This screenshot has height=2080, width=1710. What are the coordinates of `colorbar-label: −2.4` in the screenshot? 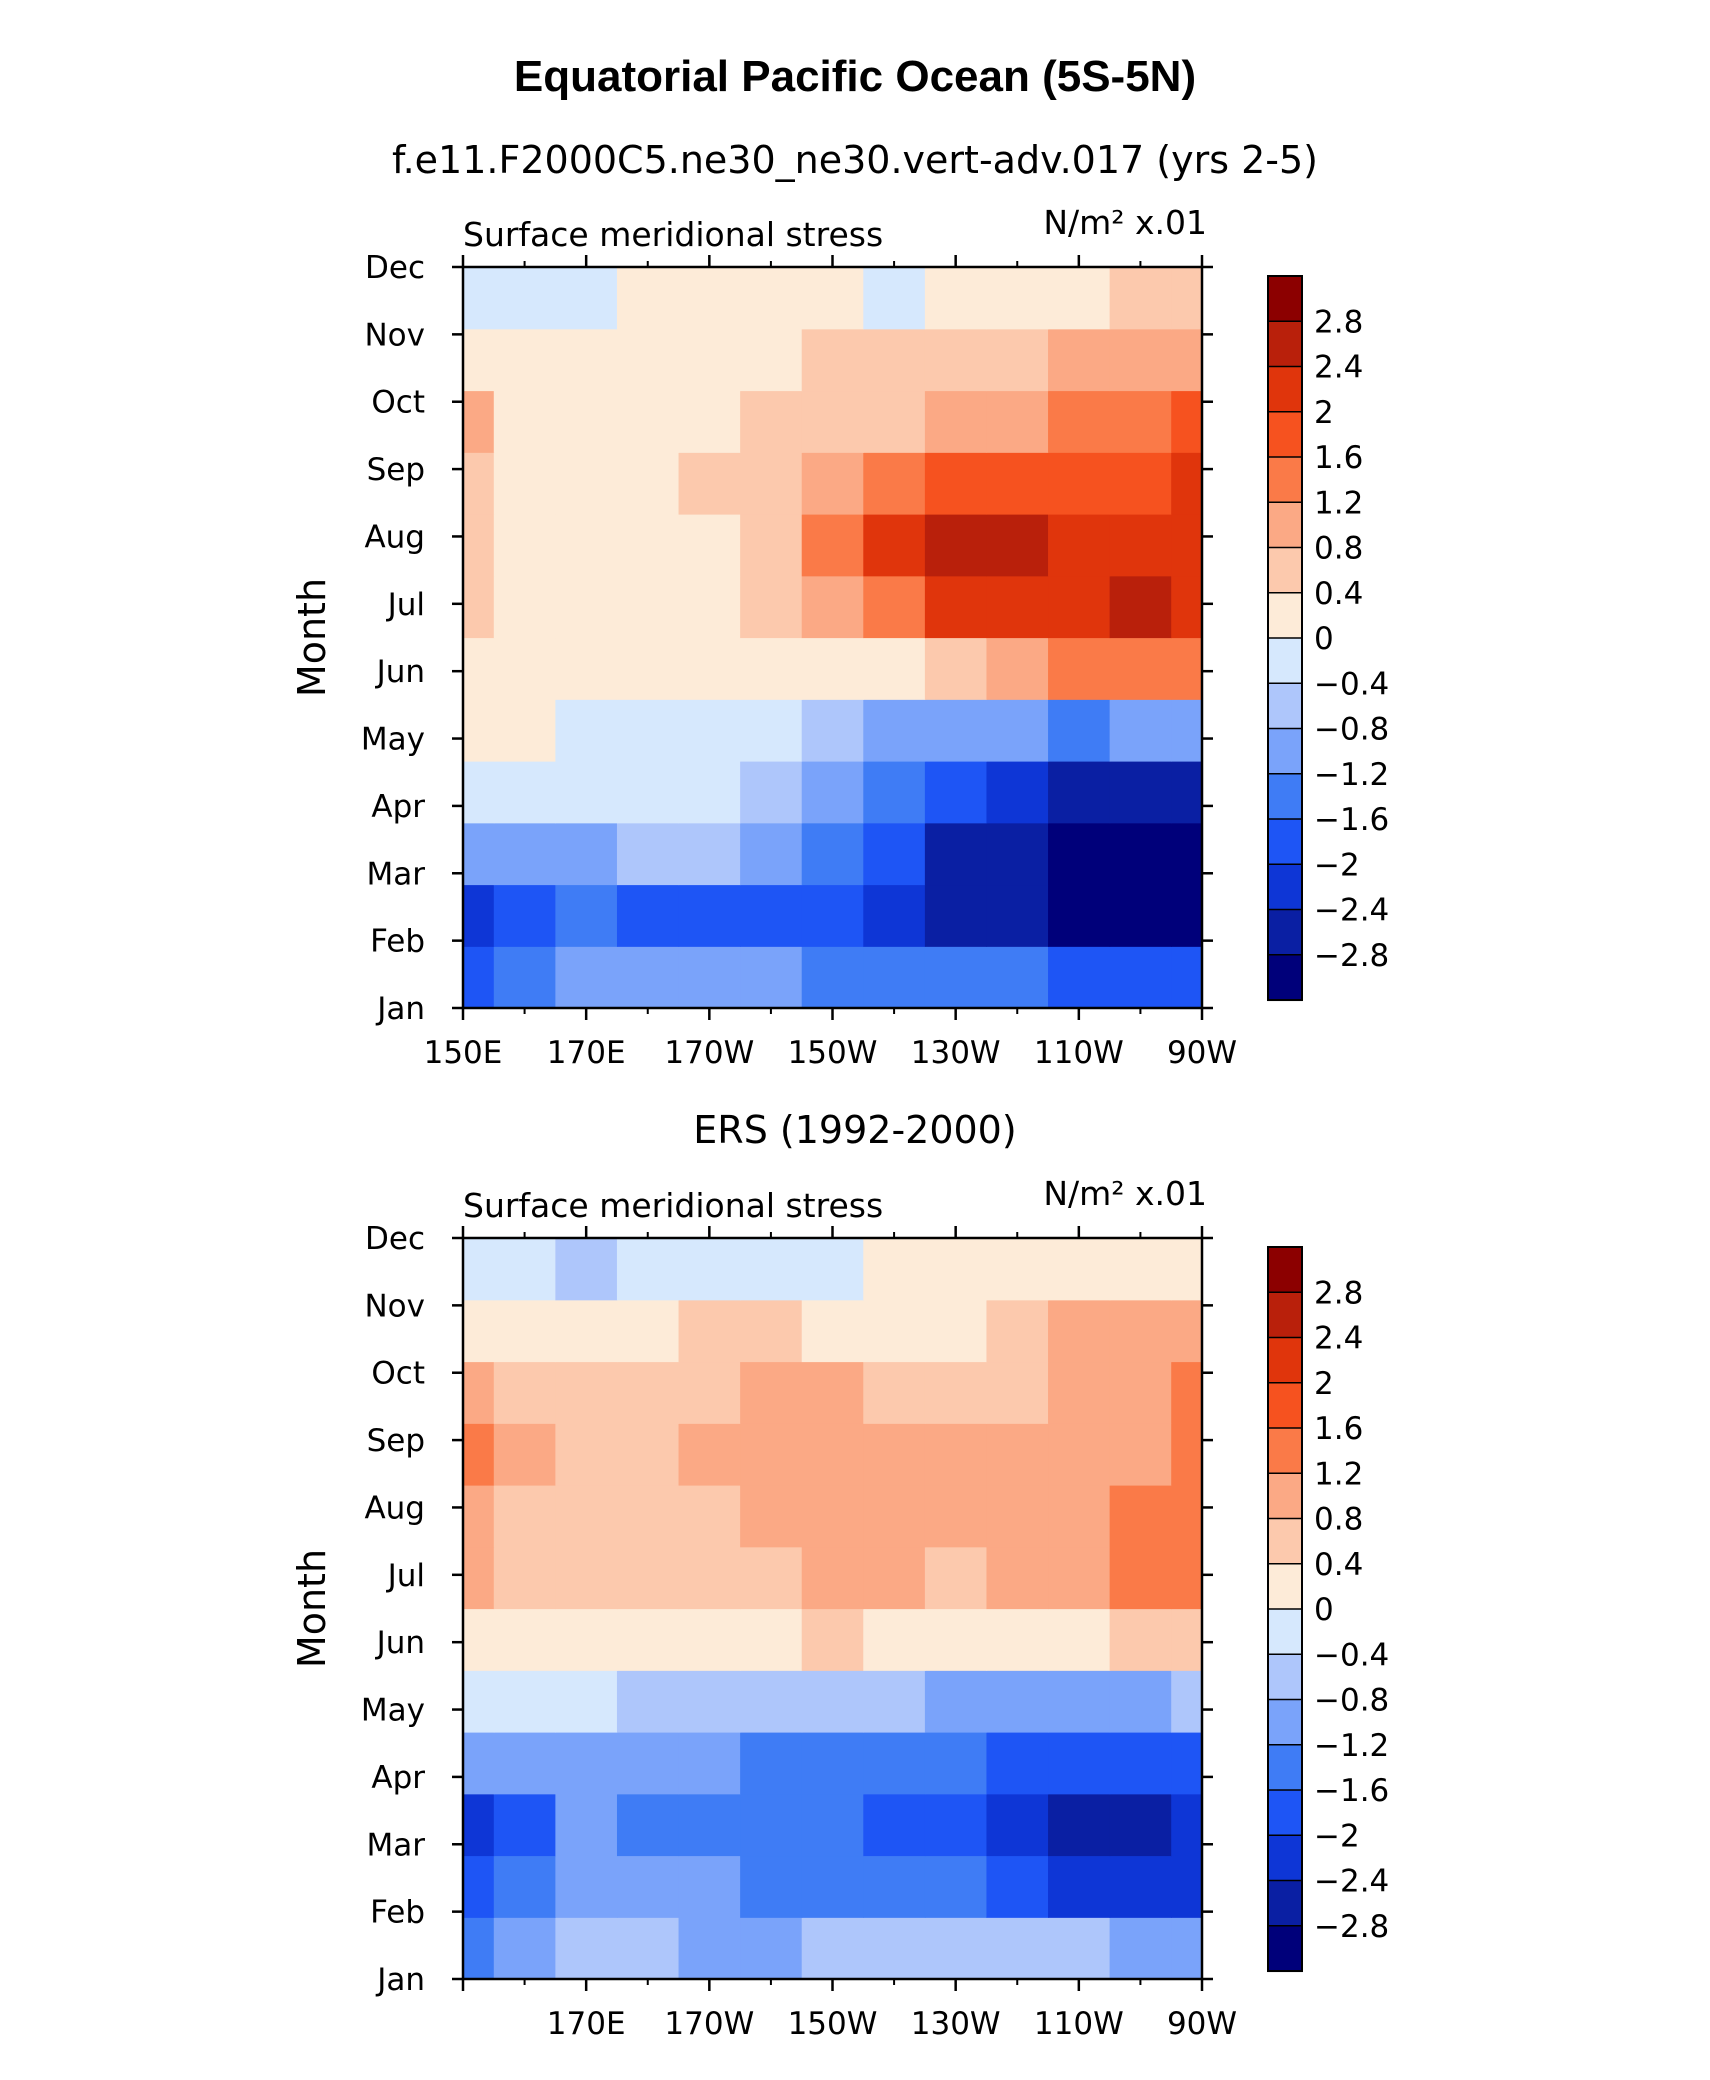 It's located at (1351, 911).